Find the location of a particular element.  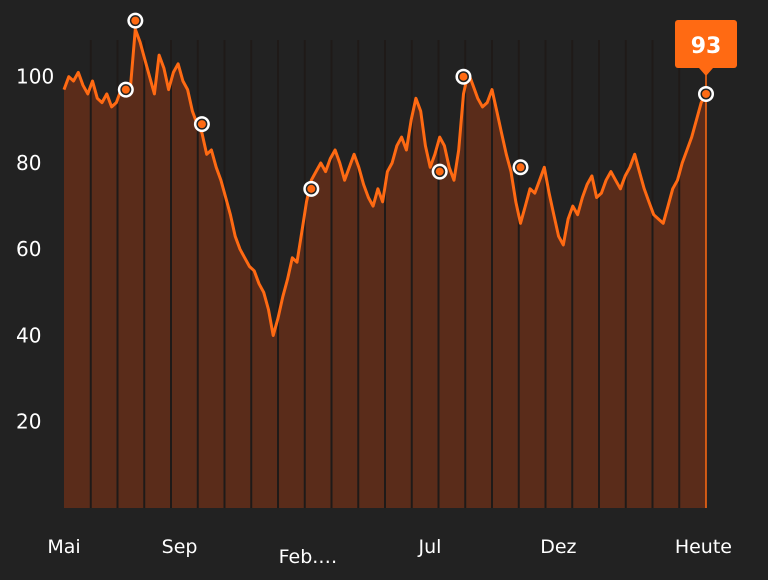

x-tick-label: Jul is located at coordinates (429, 547).